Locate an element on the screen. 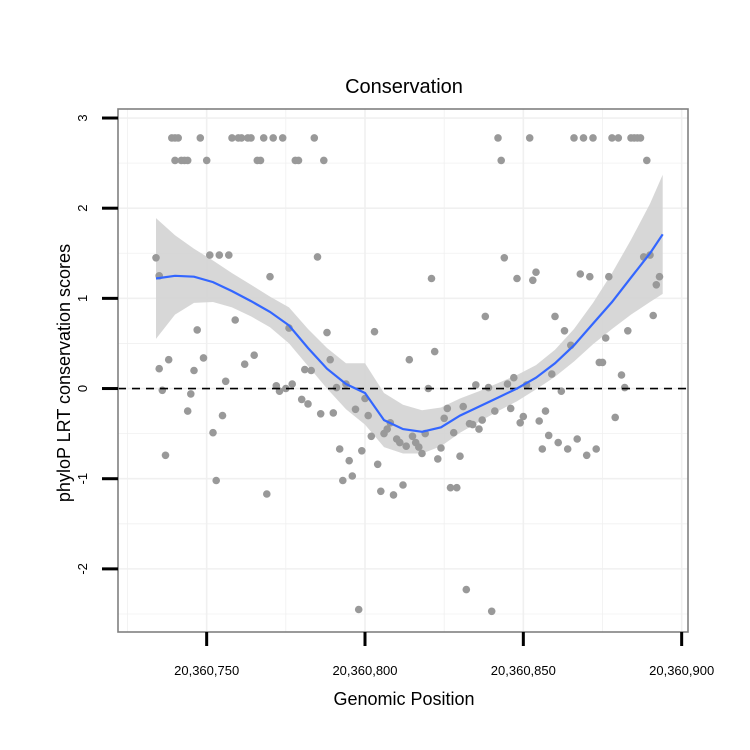  x-tick-label: 20,360,850 is located at coordinates (523, 670).